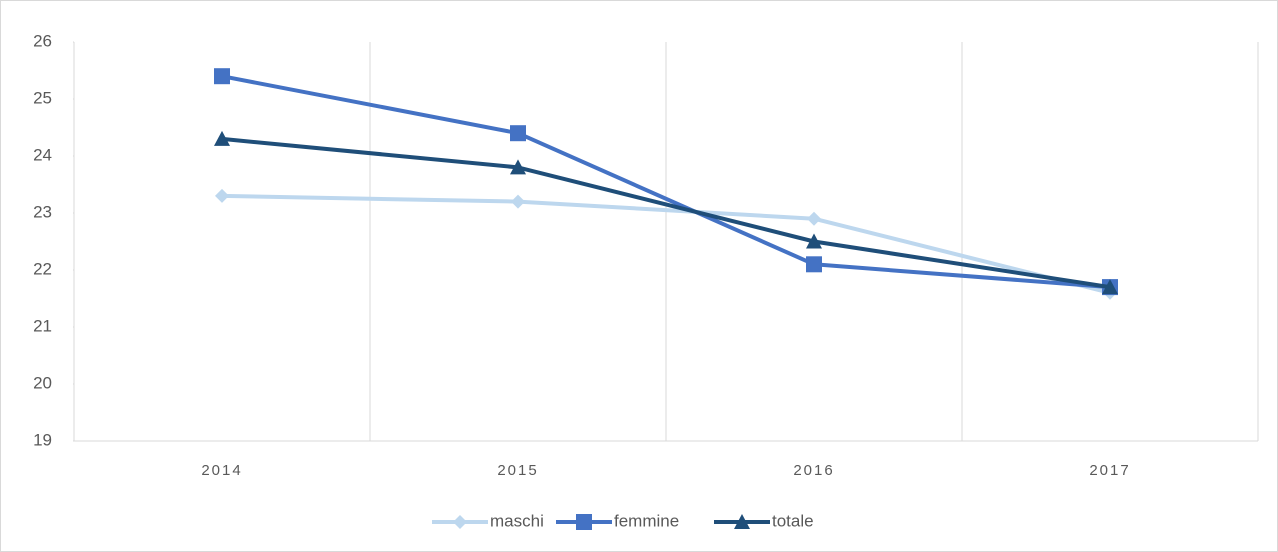 The height and width of the screenshot is (552, 1278). Describe the element at coordinates (1109, 470) in the screenshot. I see `x-tick-label: 2017` at that location.